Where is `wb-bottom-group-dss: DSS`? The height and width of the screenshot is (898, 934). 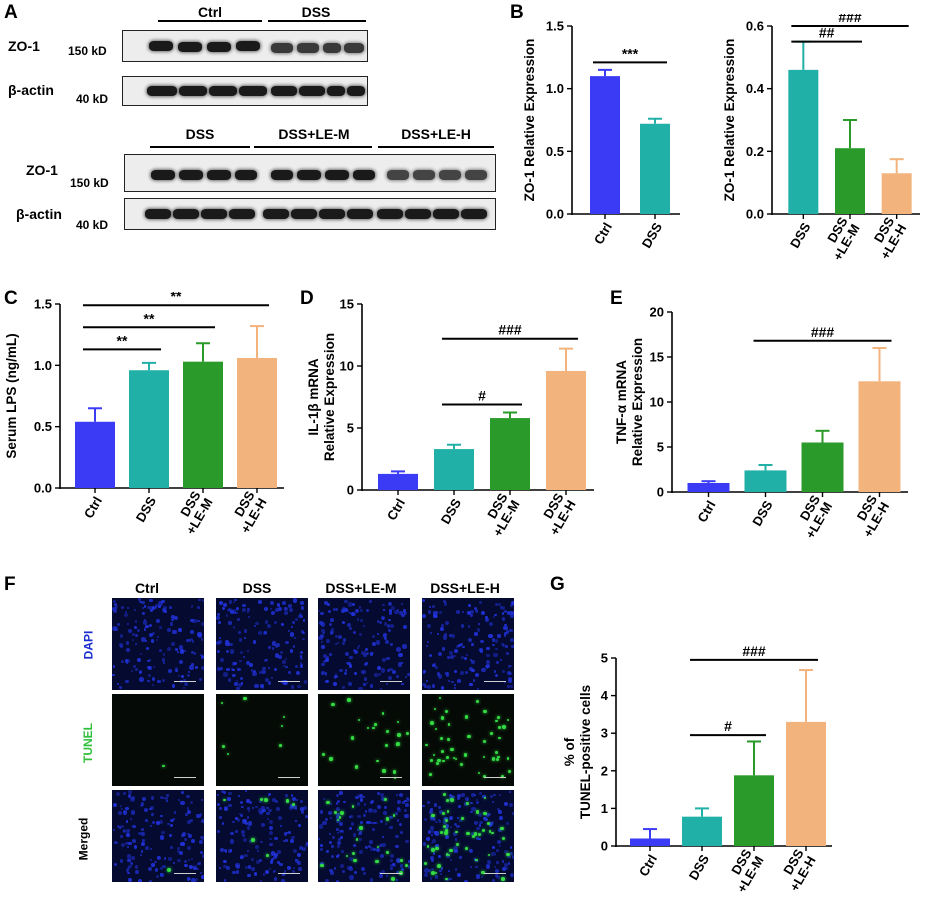
wb-bottom-group-dss: DSS is located at coordinates (200, 134).